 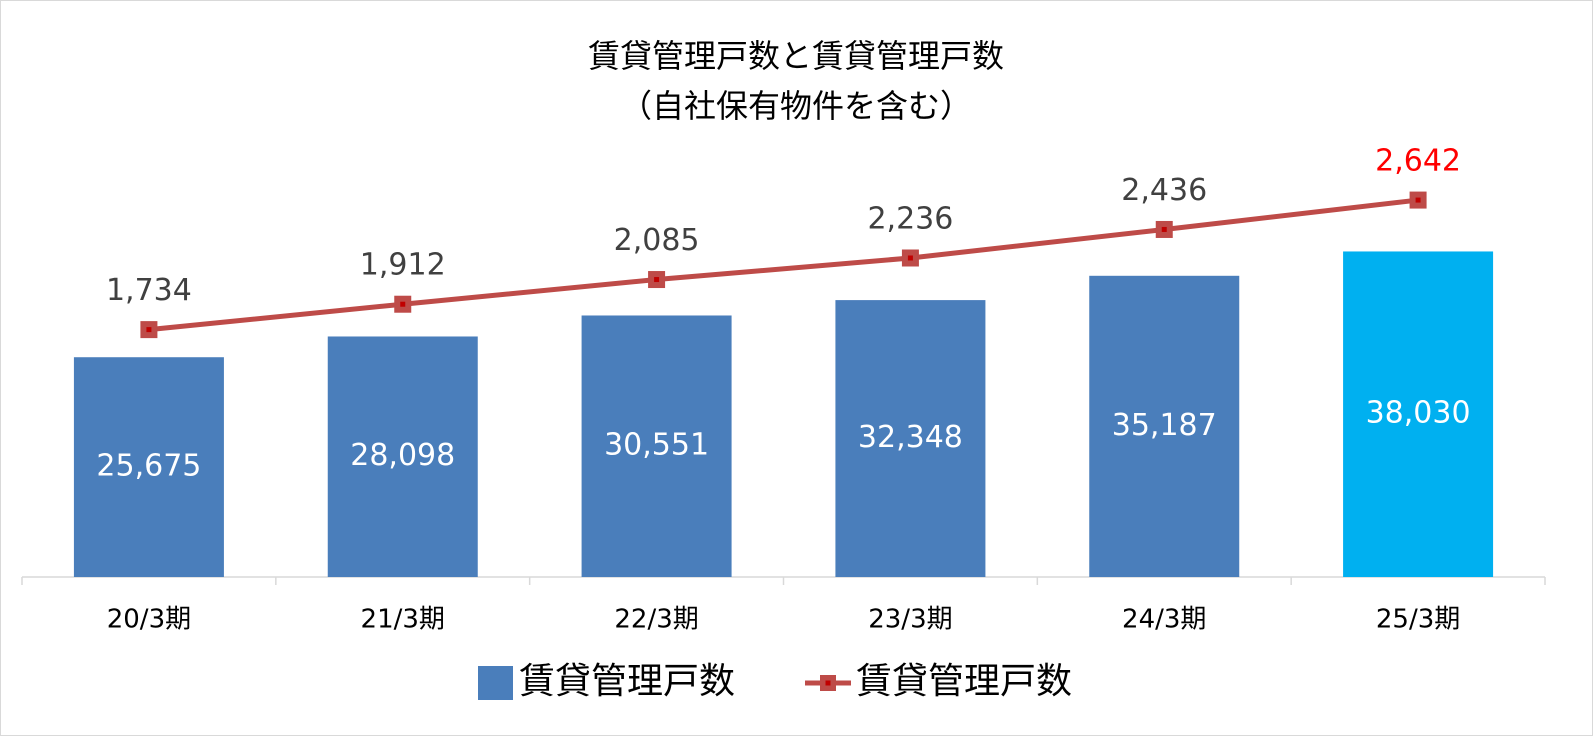 I want to click on chart-title: 賃貸管理戸数と賃貸管理戸数, so click(x=796, y=56).